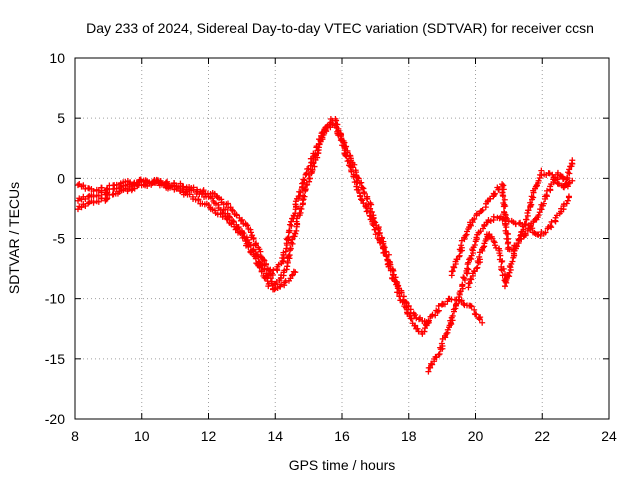 The height and width of the screenshot is (480, 640). I want to click on y-tick-label: 10, so click(57, 58).